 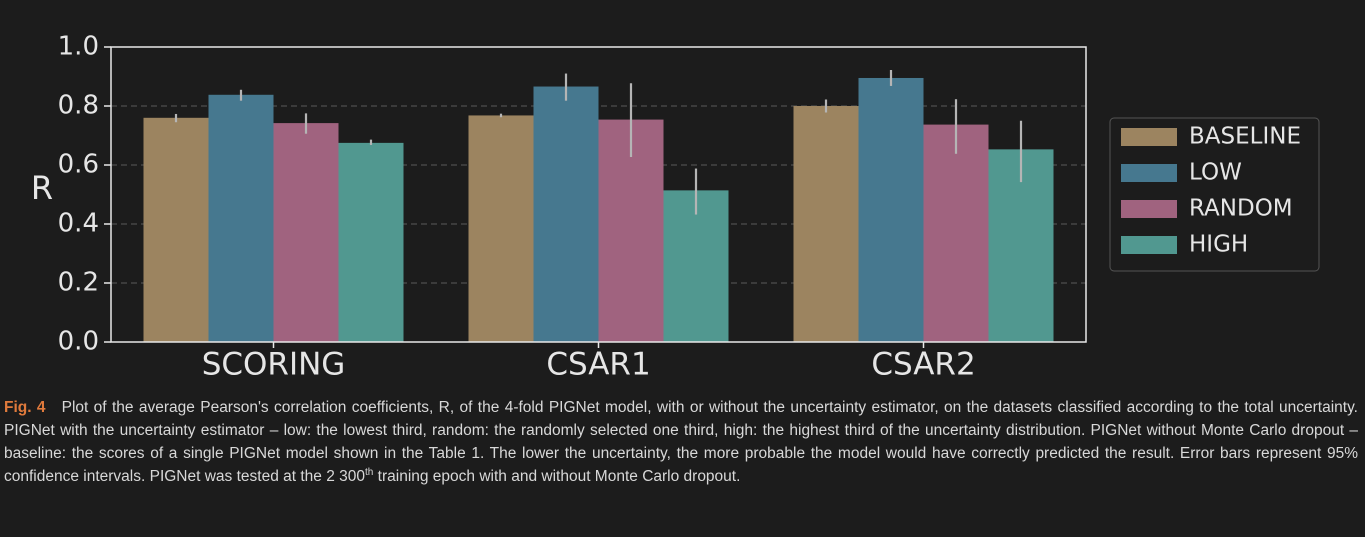 What do you see at coordinates (78, 224) in the screenshot?
I see `y-tick-label: 0.4` at bounding box center [78, 224].